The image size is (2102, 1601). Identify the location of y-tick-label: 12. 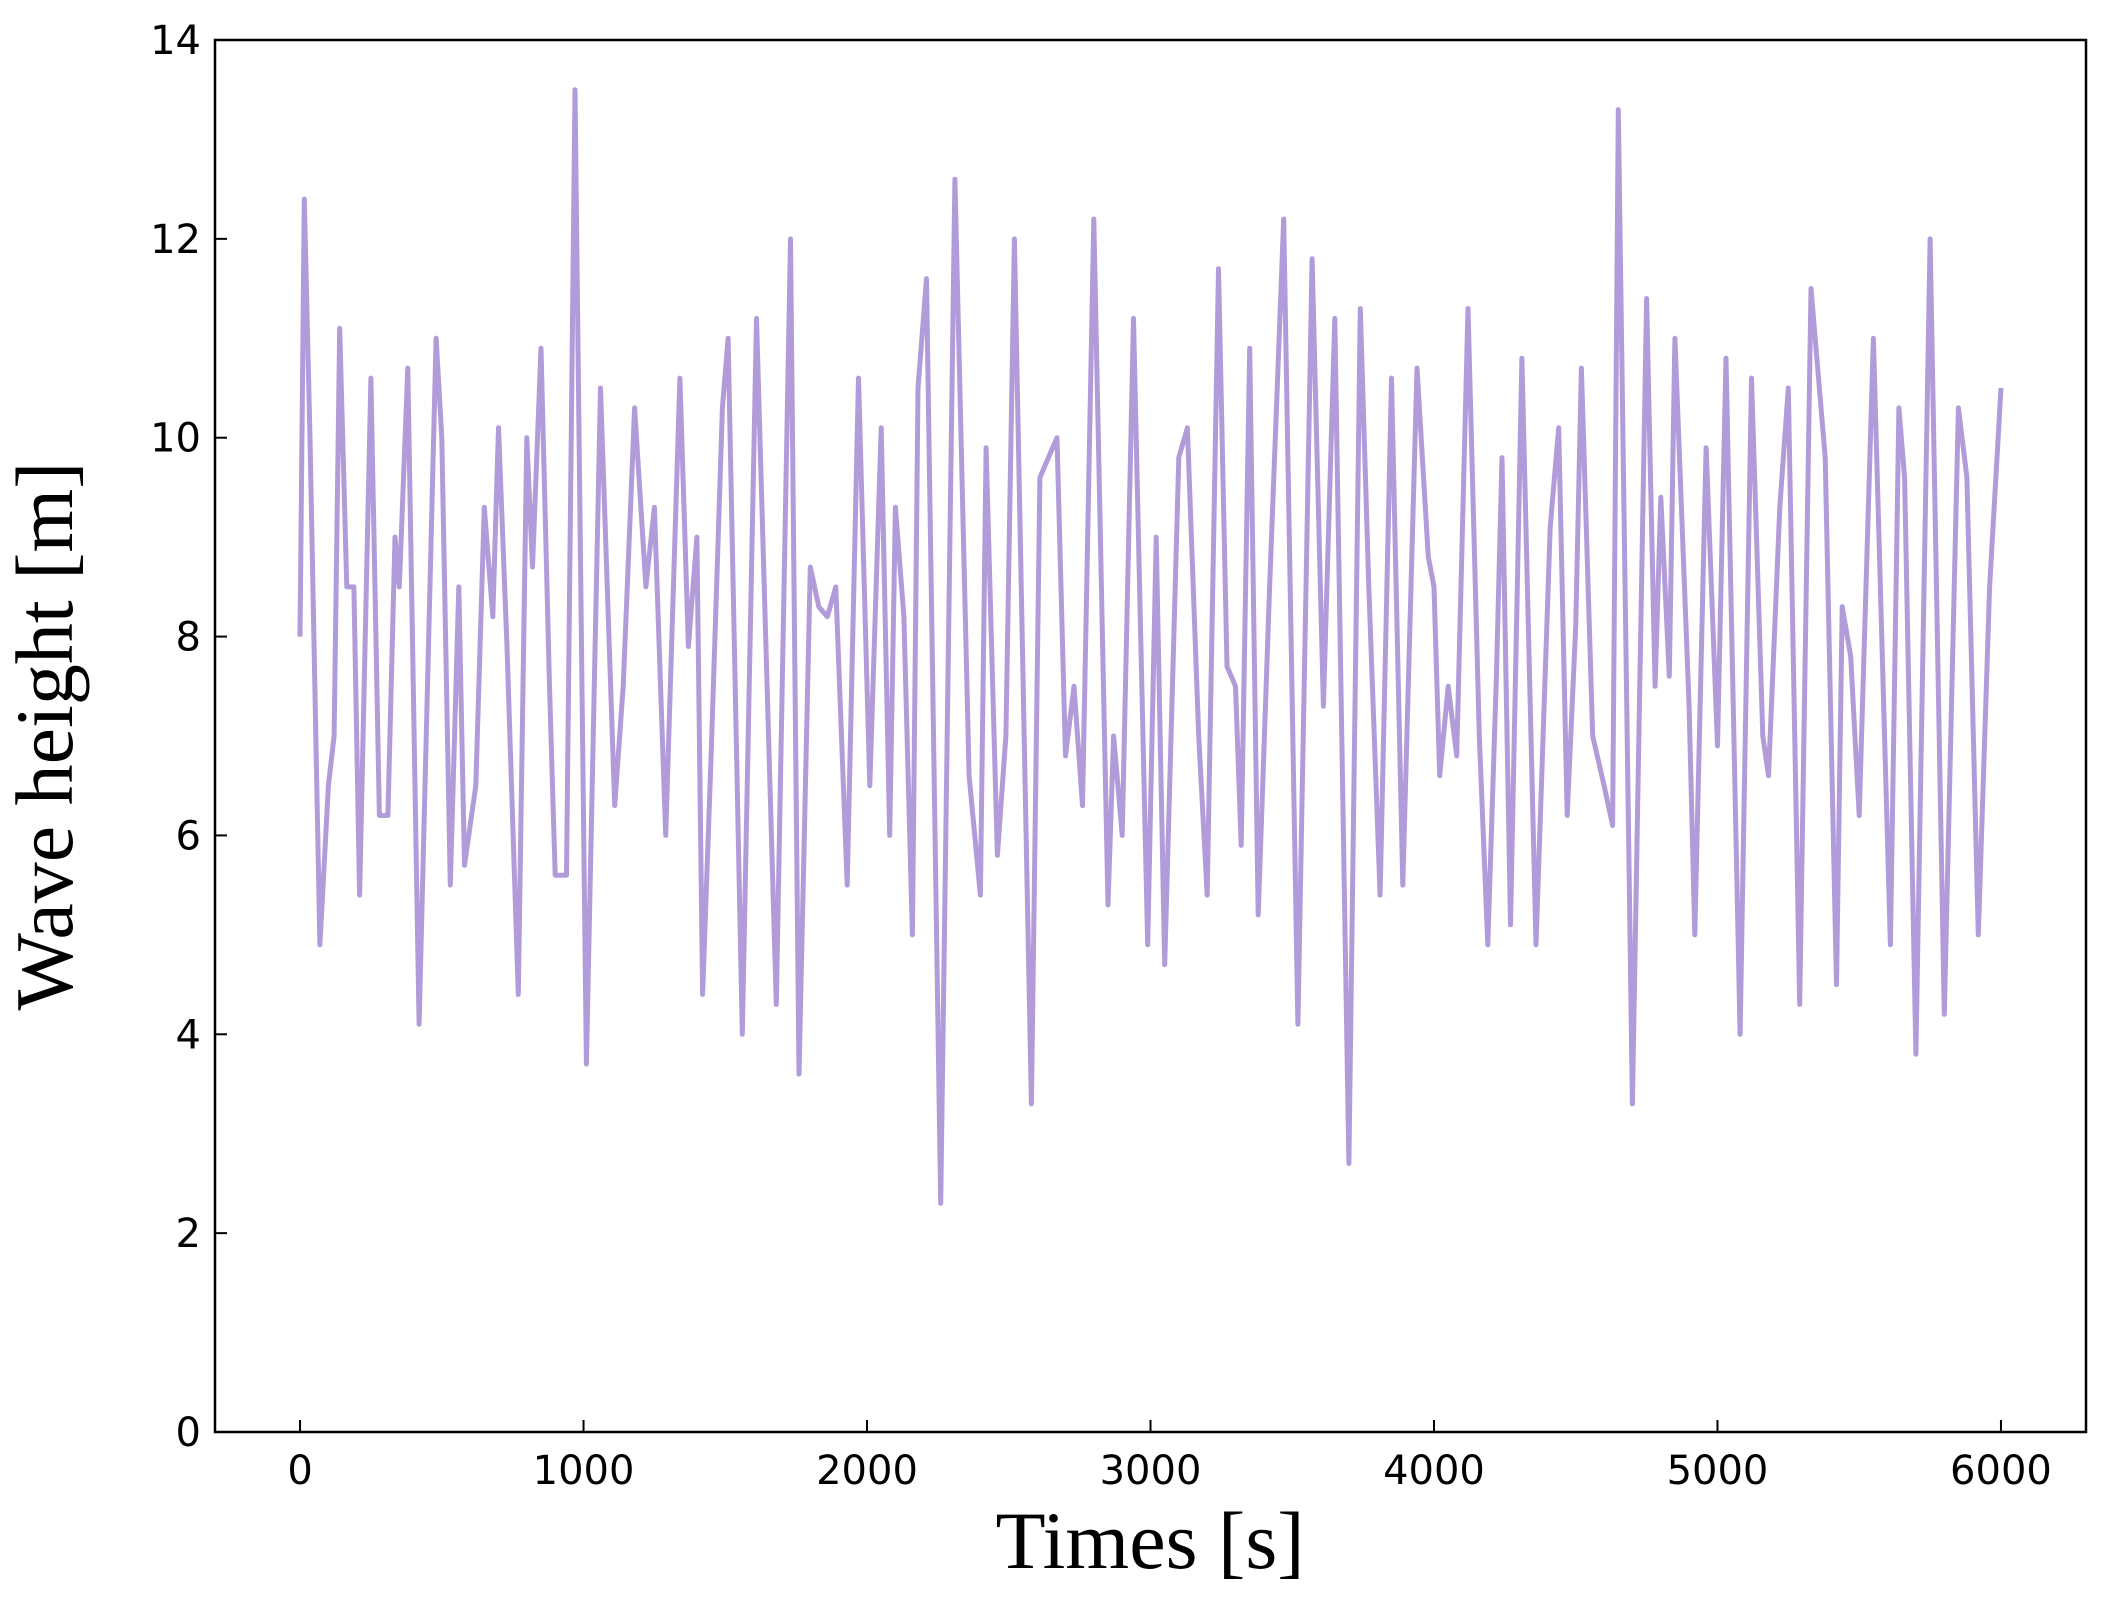
(175, 240).